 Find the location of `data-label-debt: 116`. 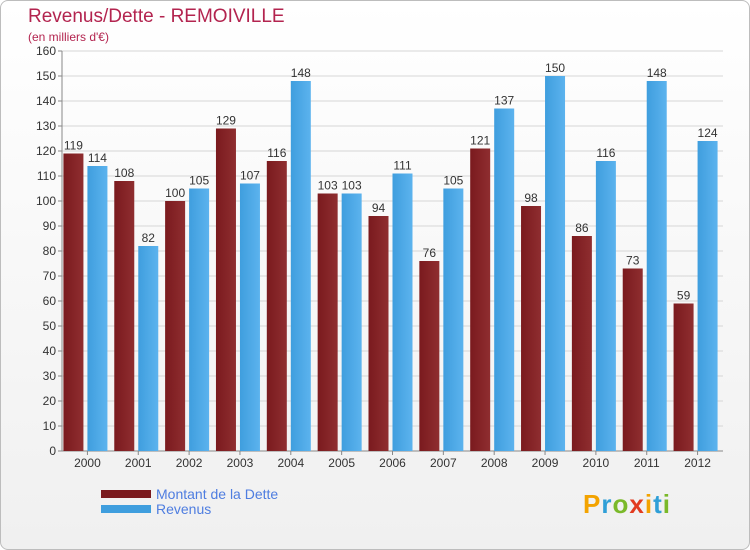

data-label-debt: 116 is located at coordinates (276, 153).